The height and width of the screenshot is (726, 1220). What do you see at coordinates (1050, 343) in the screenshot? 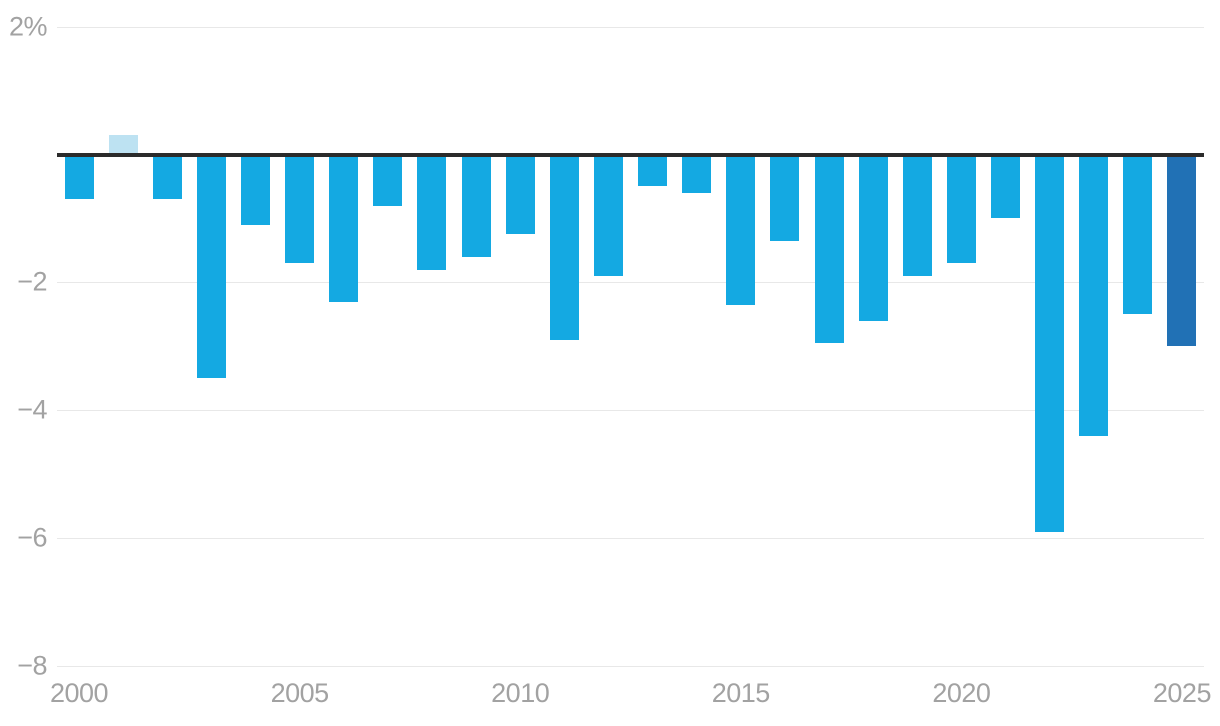
I see `bar-2022` at bounding box center [1050, 343].